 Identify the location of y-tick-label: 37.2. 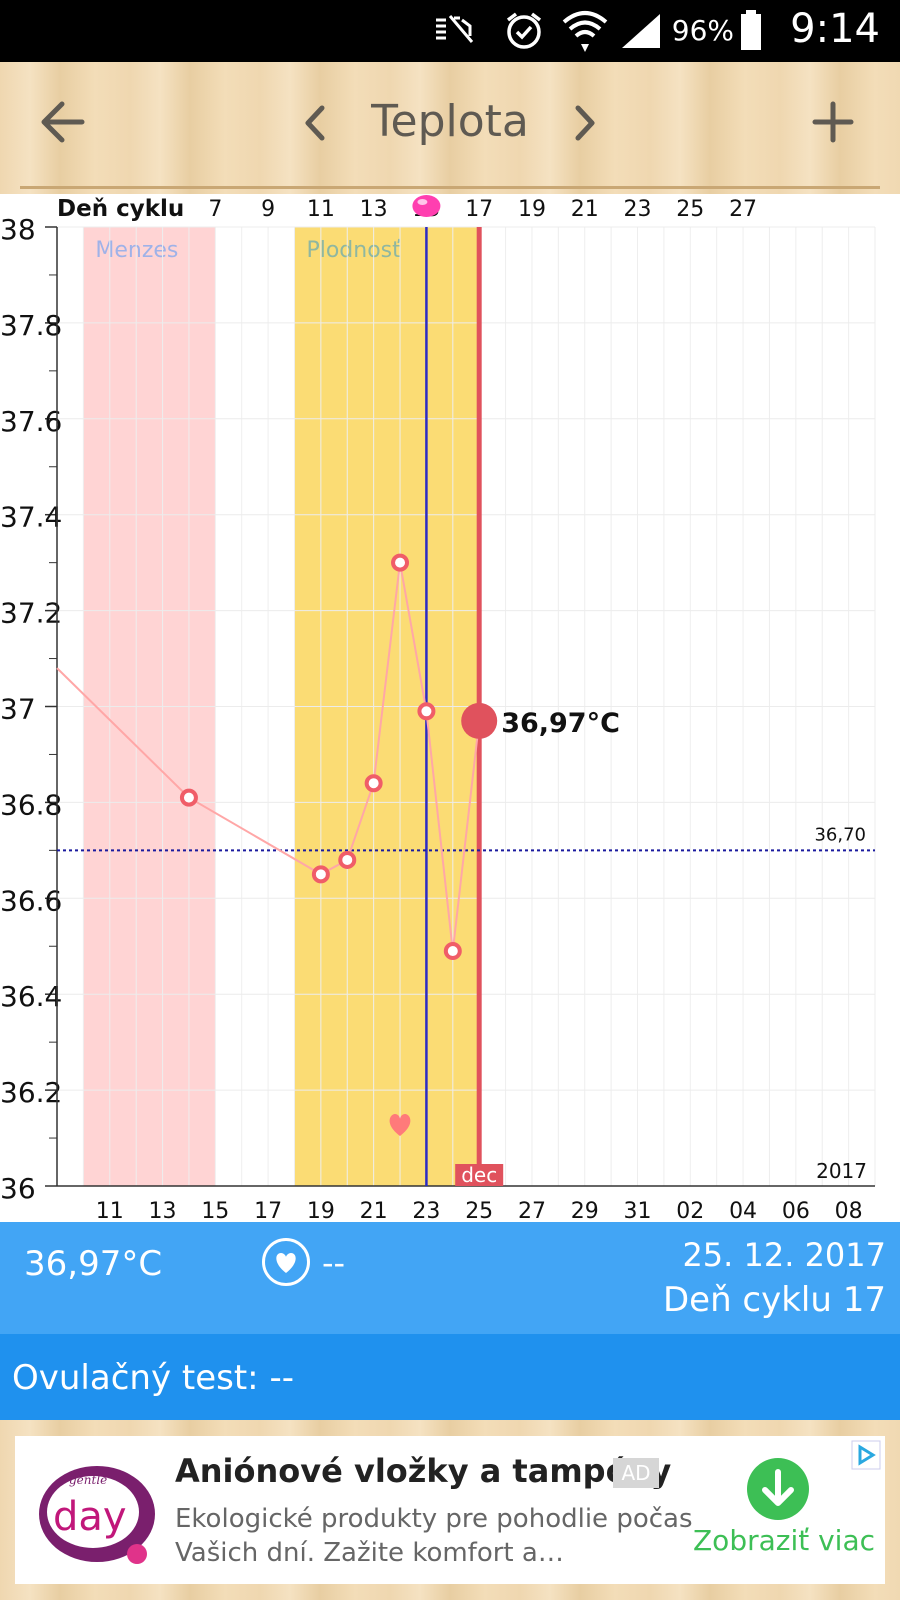
(31, 613).